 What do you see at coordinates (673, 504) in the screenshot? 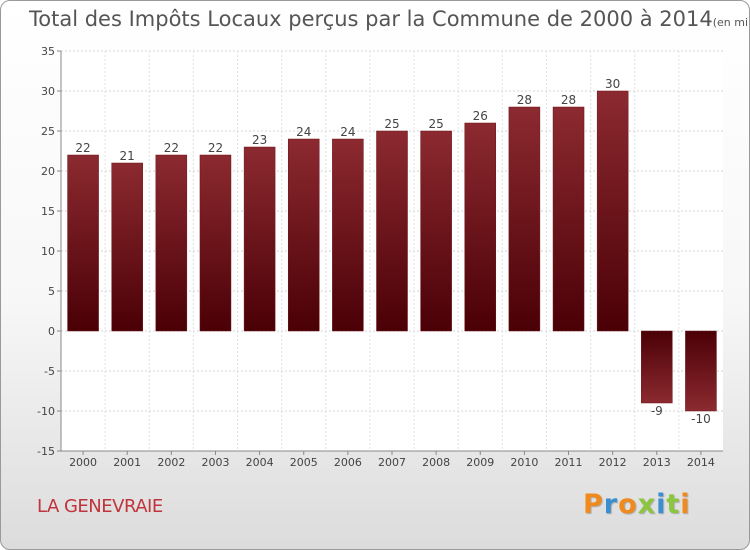
I see `logo-letter: t` at bounding box center [673, 504].